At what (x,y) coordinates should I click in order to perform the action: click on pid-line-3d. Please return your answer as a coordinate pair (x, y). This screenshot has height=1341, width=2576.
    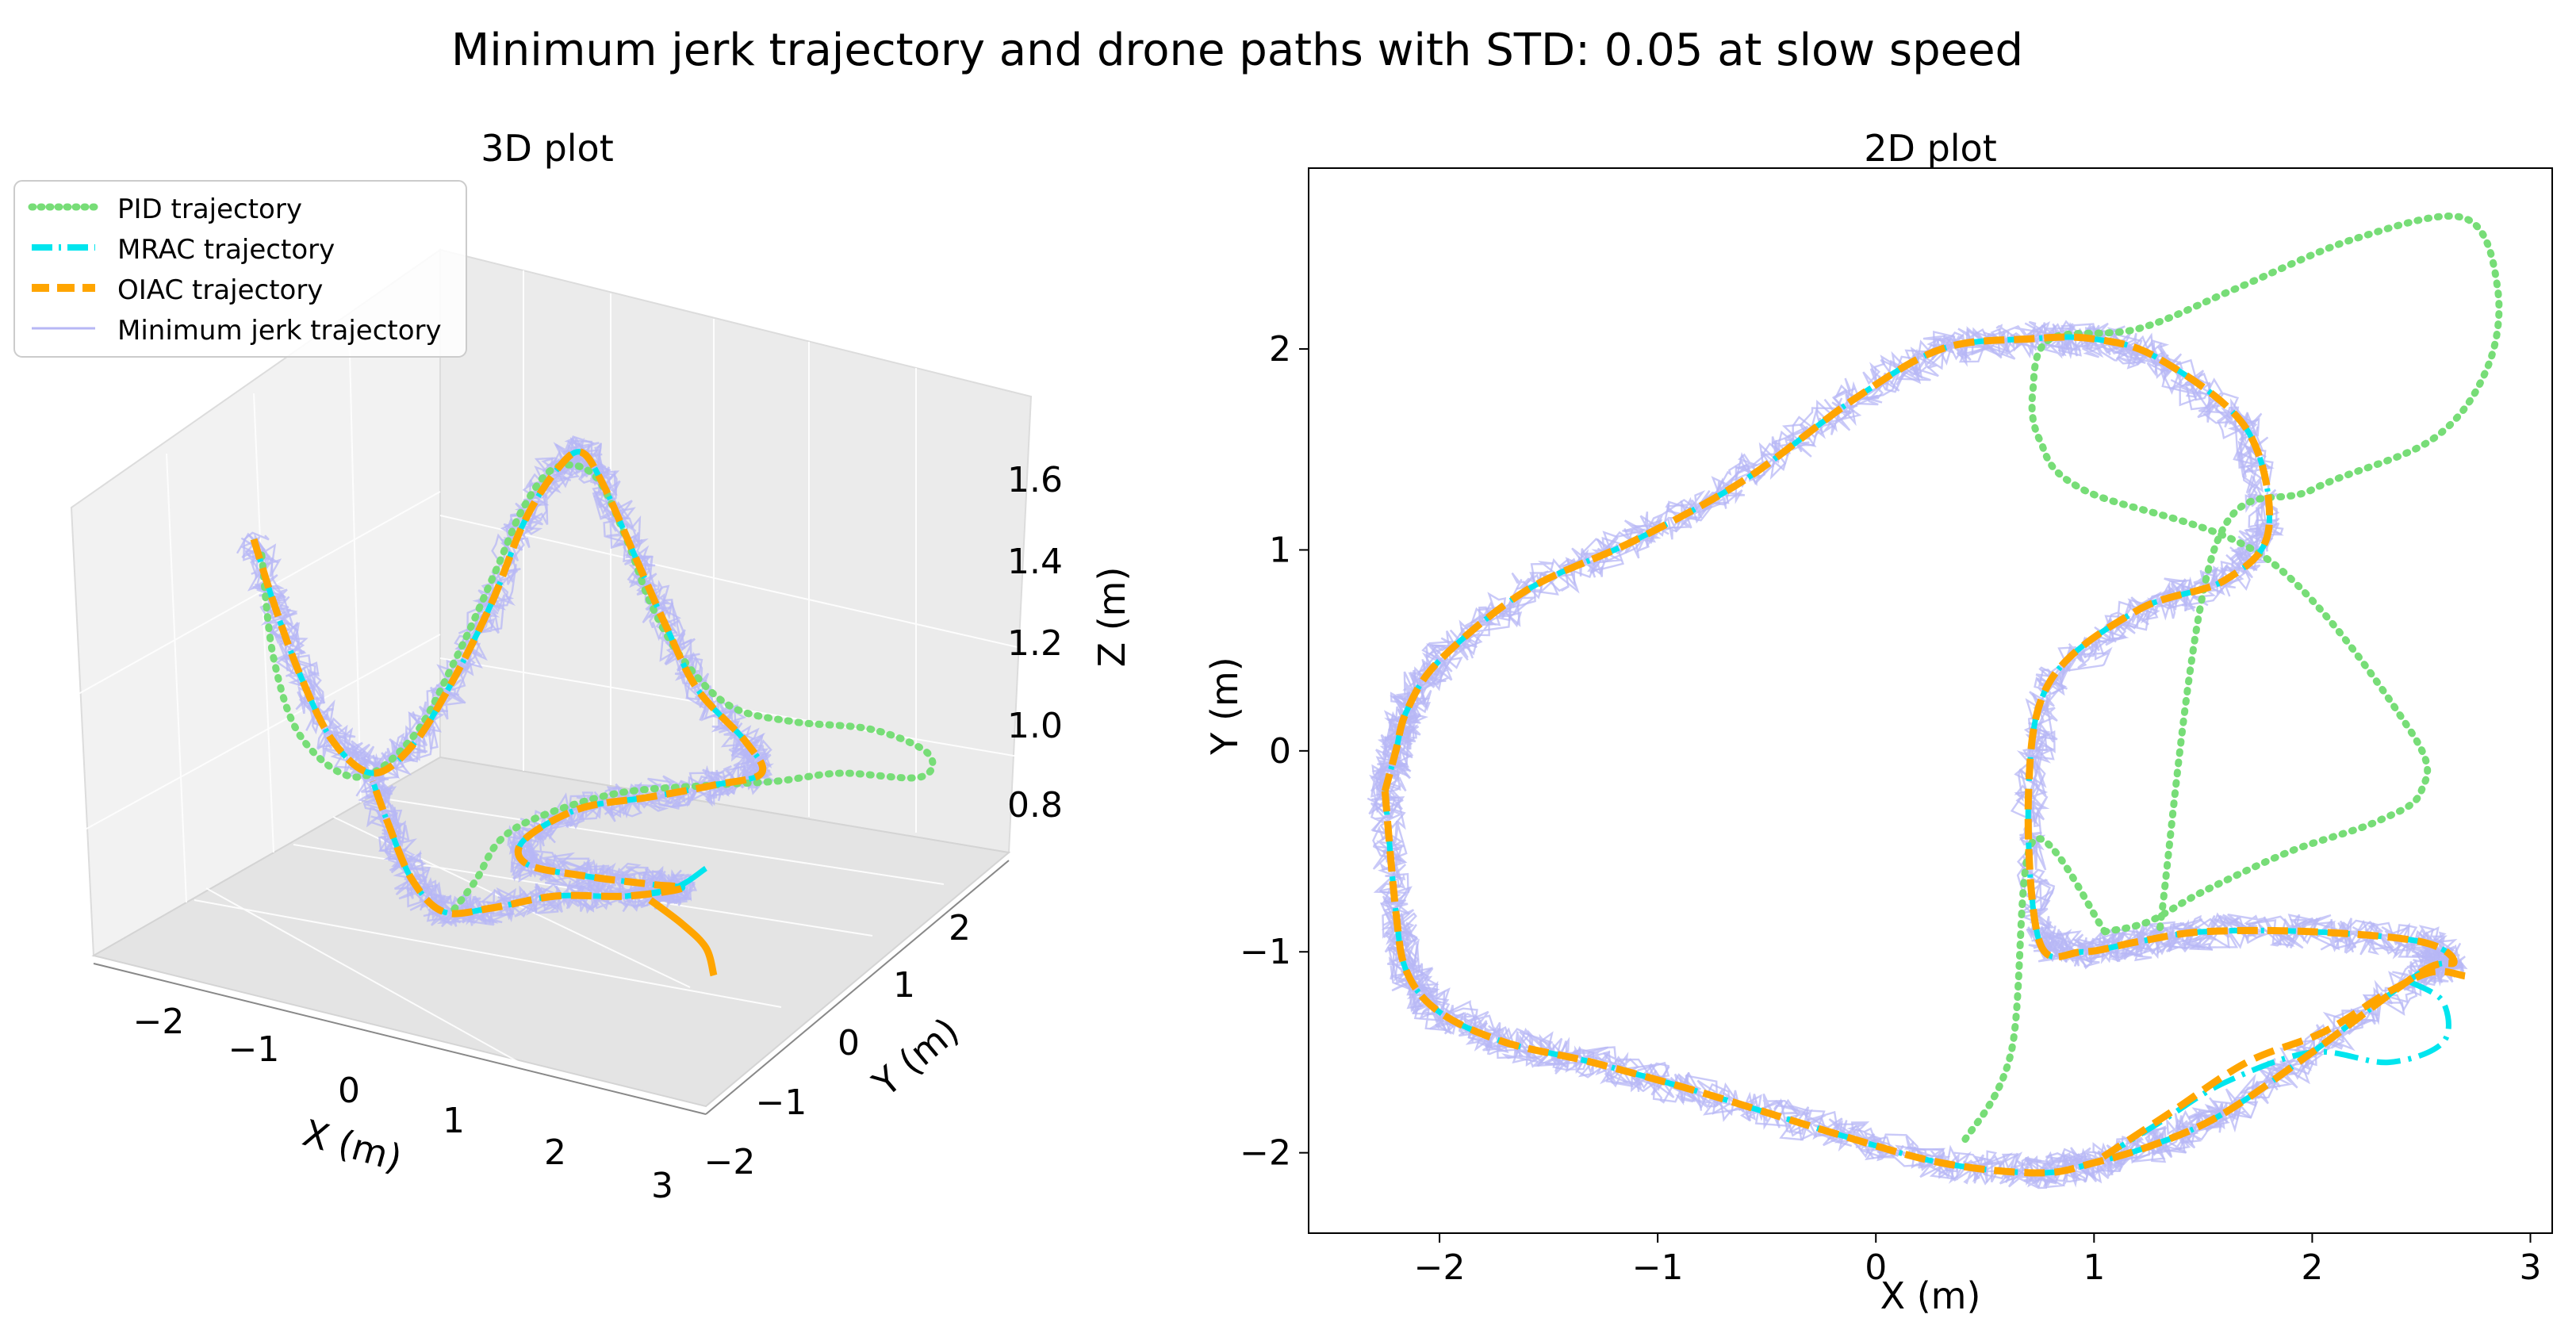
    Looking at the image, I should click on (598, 688).